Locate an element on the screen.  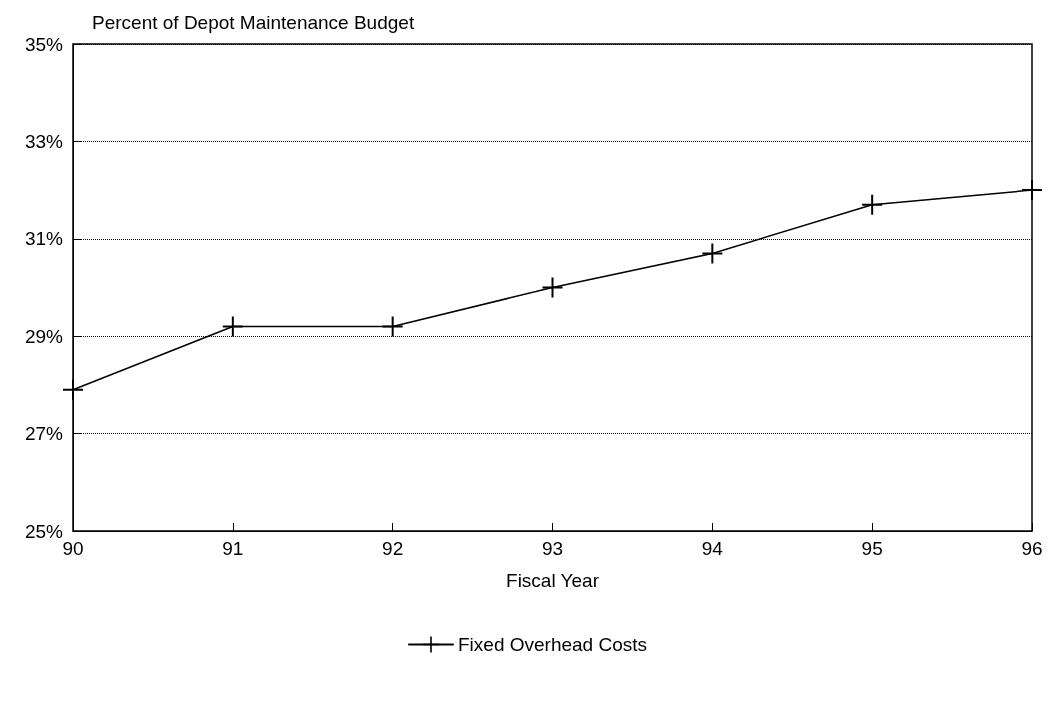
x-tick-label: 90 is located at coordinates (73, 548).